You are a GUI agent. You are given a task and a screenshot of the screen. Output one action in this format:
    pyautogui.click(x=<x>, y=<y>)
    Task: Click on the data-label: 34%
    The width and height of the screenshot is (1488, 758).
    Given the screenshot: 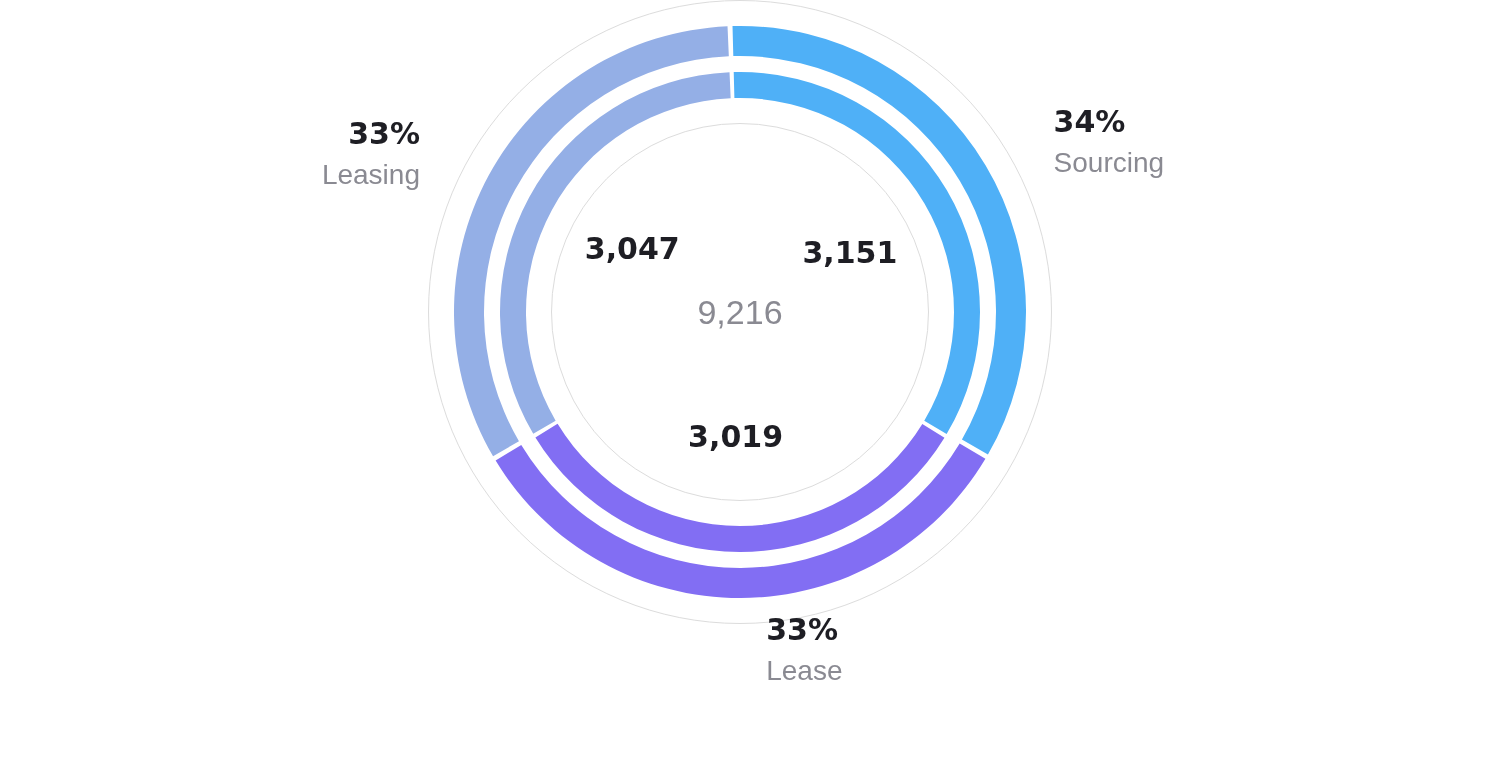 What is the action you would take?
    pyautogui.click(x=1089, y=122)
    